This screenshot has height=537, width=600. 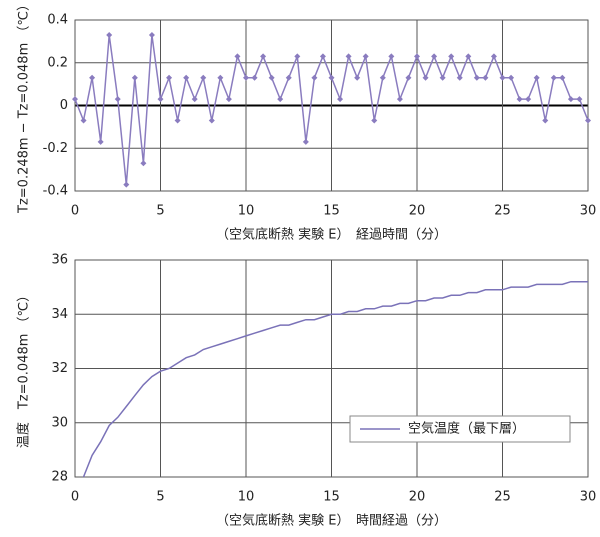 I want to click on y-tick-label: 0.4, so click(x=57, y=20).